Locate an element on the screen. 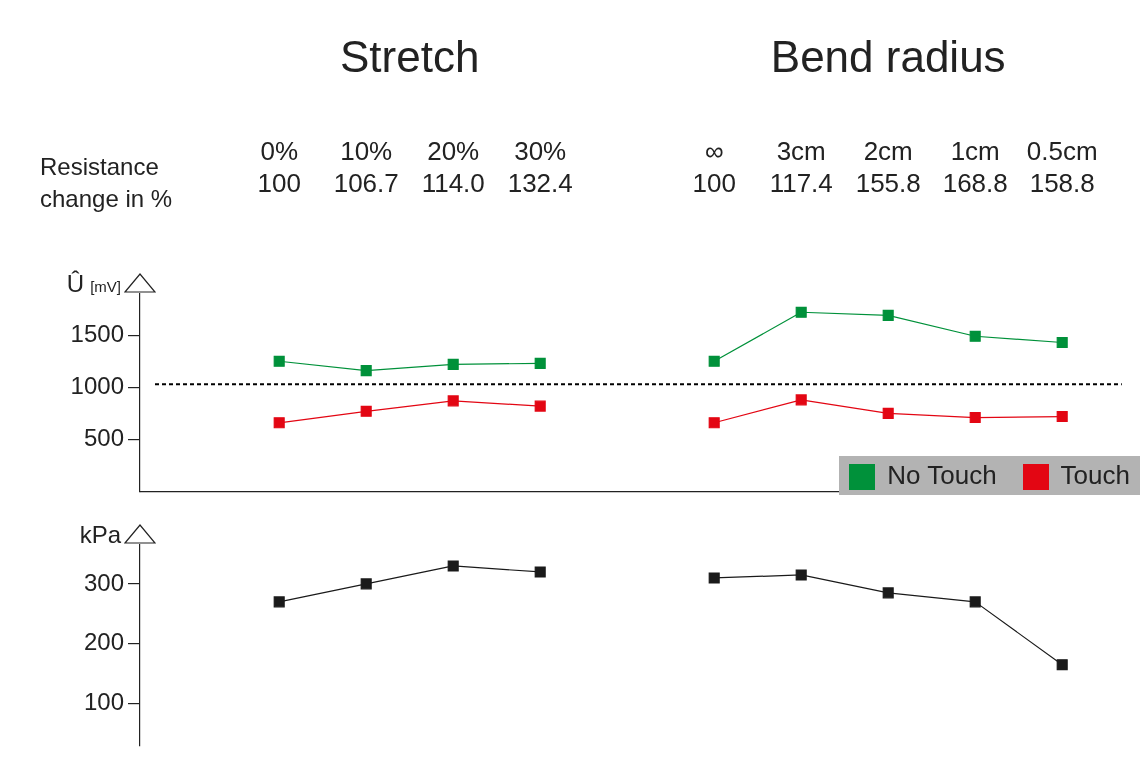  legend-label: Touch is located at coordinates (1094, 475).